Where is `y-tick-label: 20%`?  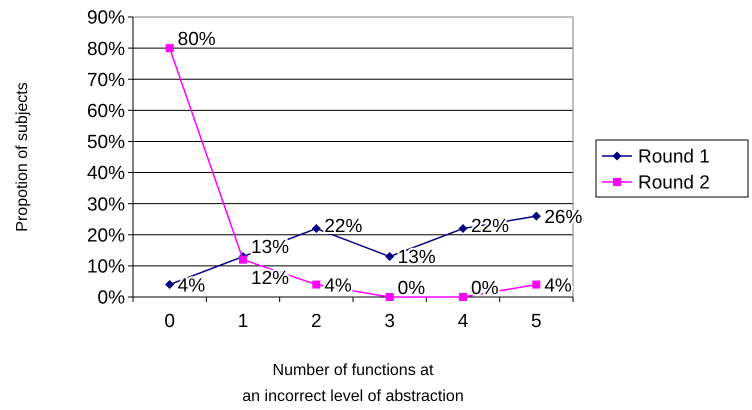 y-tick-label: 20% is located at coordinates (106, 235).